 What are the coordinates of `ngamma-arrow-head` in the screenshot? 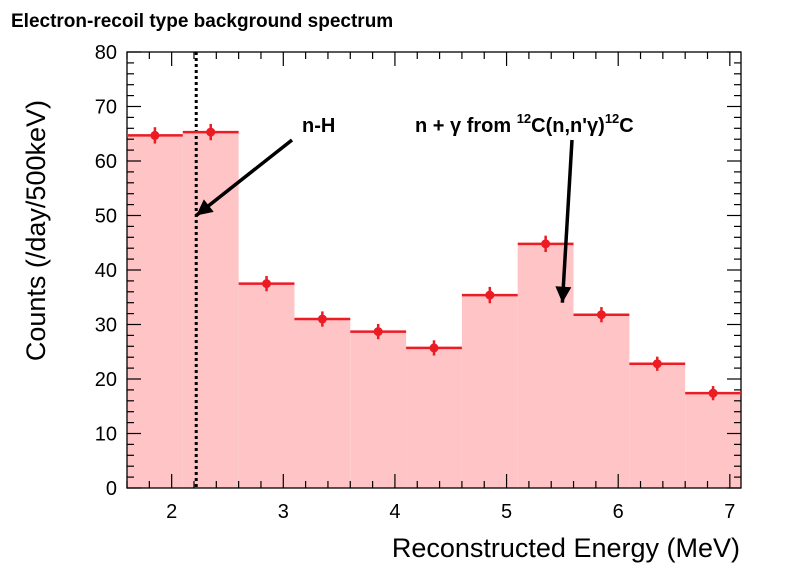 It's located at (563, 294).